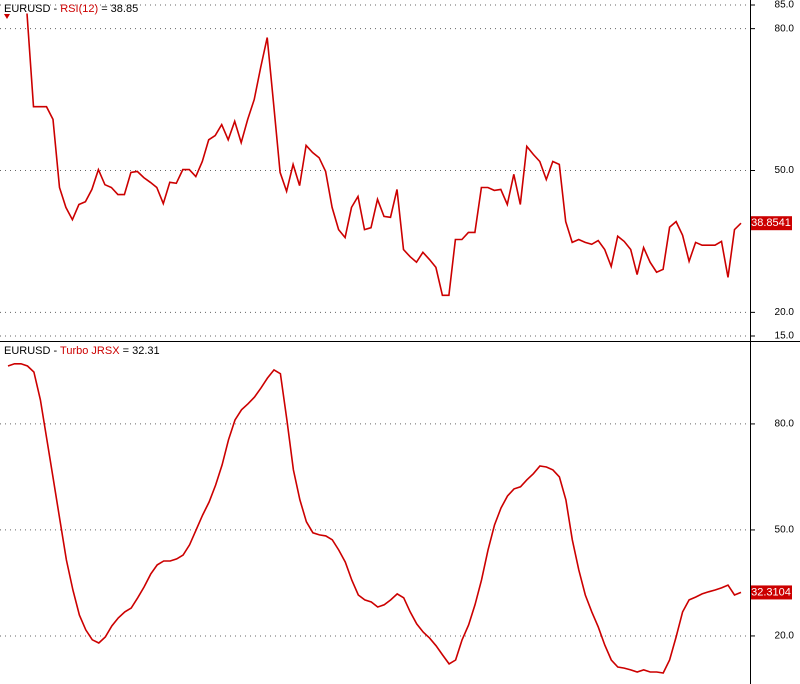  Describe the element at coordinates (79, 9) in the screenshot. I see `title-indicator: RSI(12)` at that location.